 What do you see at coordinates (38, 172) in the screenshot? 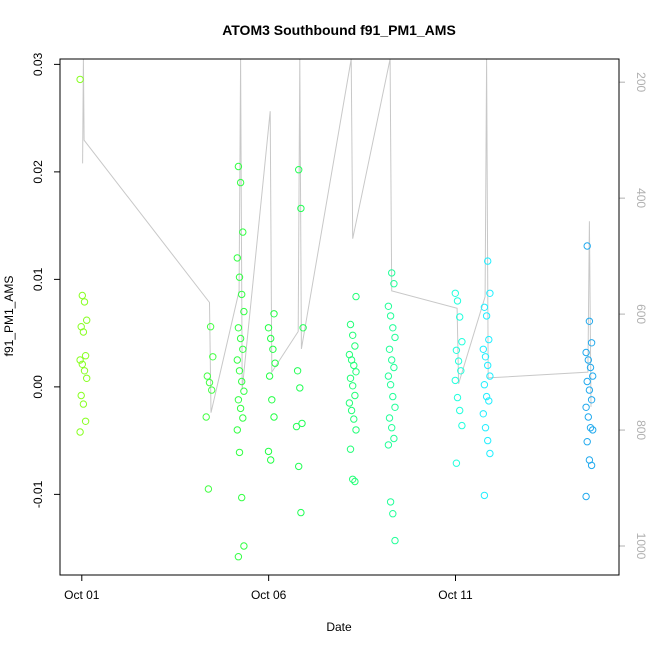
I see `y-tick-label: 0.02` at bounding box center [38, 172].